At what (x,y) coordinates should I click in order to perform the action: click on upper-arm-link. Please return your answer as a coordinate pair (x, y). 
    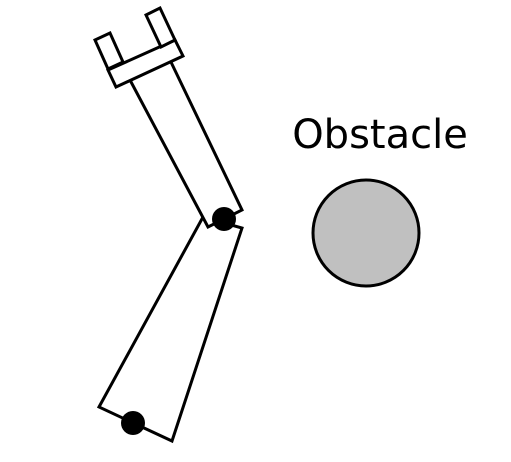
    Looking at the image, I should click on (185, 143).